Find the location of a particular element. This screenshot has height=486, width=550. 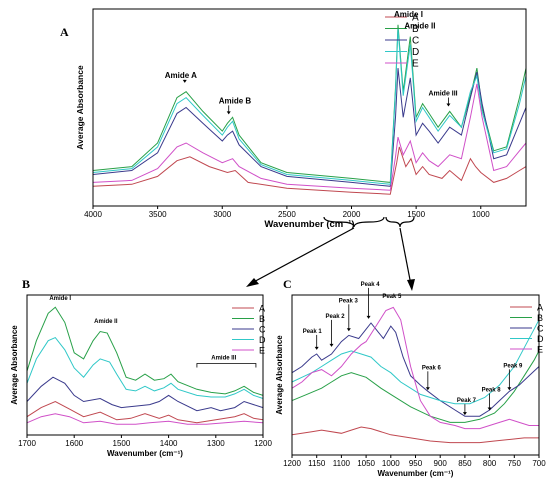

arrow-to-panel-b is located at coordinates (302, 256).